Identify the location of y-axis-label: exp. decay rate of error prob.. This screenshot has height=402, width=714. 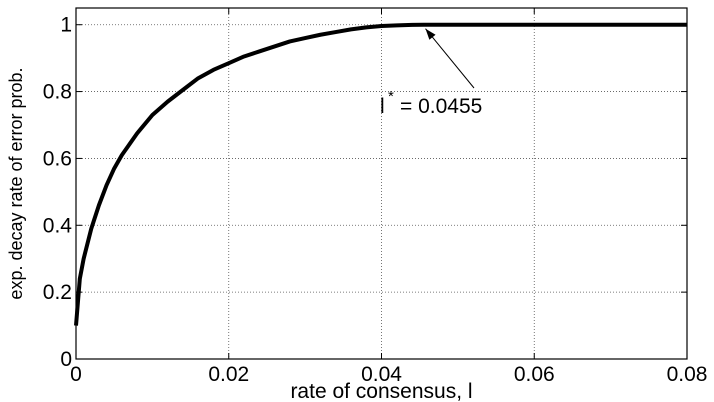
(16, 183).